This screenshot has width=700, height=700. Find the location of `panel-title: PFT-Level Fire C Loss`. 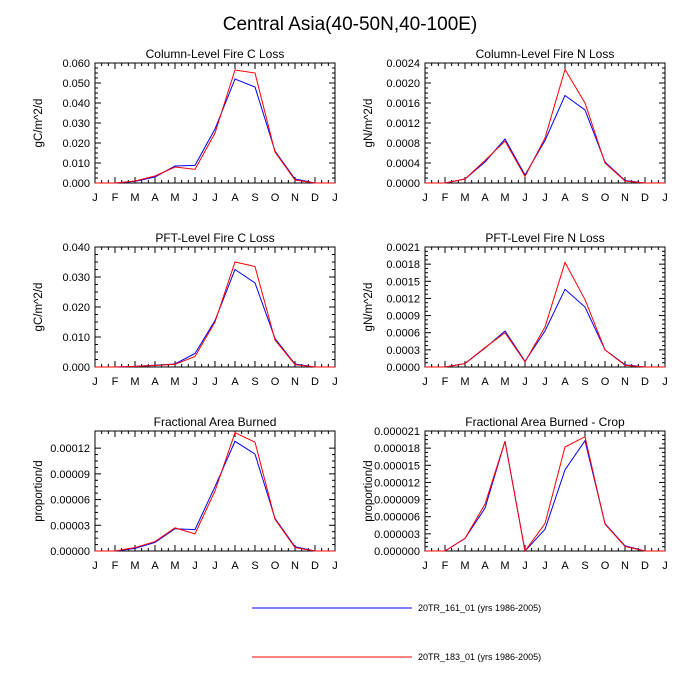

panel-title: PFT-Level Fire C Loss is located at coordinates (214, 238).